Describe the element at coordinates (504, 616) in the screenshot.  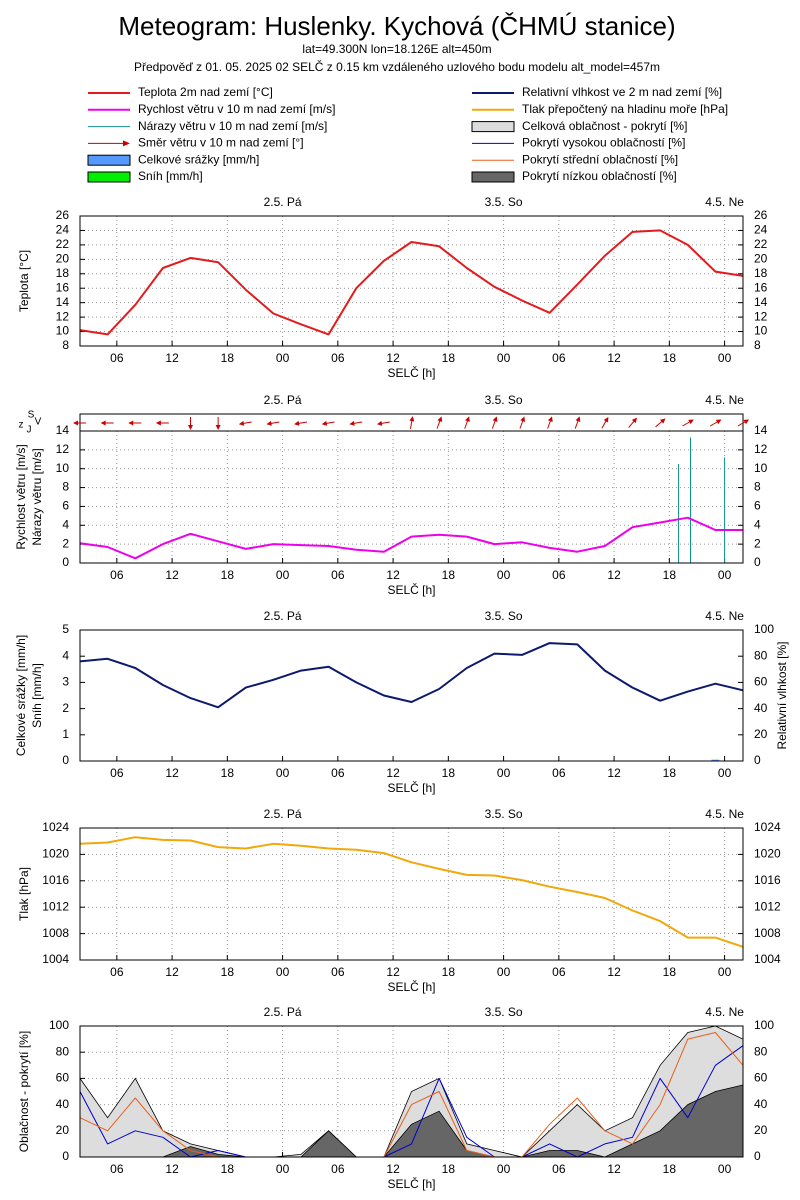
I see `day-label: 3.5. So` at that location.